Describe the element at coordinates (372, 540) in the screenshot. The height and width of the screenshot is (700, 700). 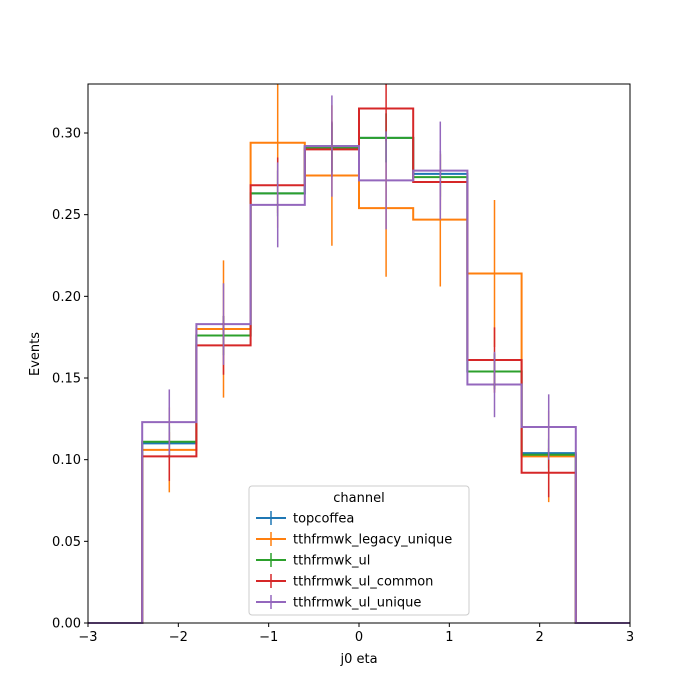
I see `legend-label: tthfrmwk_legacy_unique` at that location.